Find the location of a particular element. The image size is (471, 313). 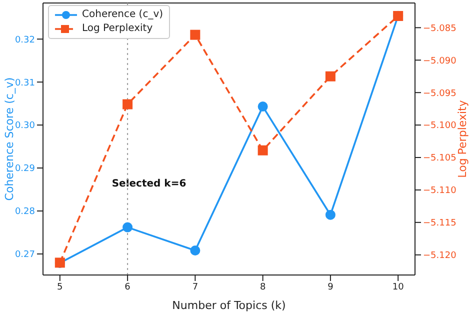

x-tick-label: 6 is located at coordinates (127, 287).